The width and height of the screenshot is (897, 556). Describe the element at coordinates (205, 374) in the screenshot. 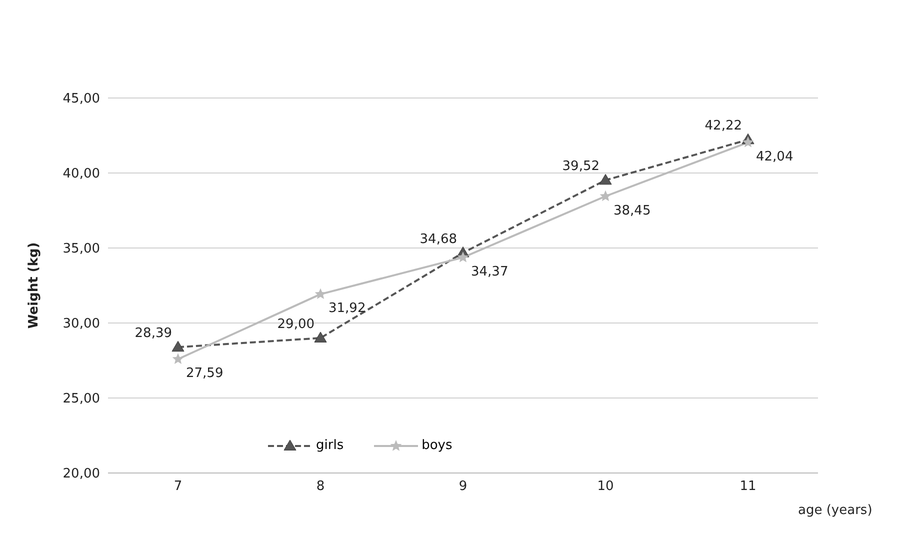

I see `data-label: 27,59` at that location.